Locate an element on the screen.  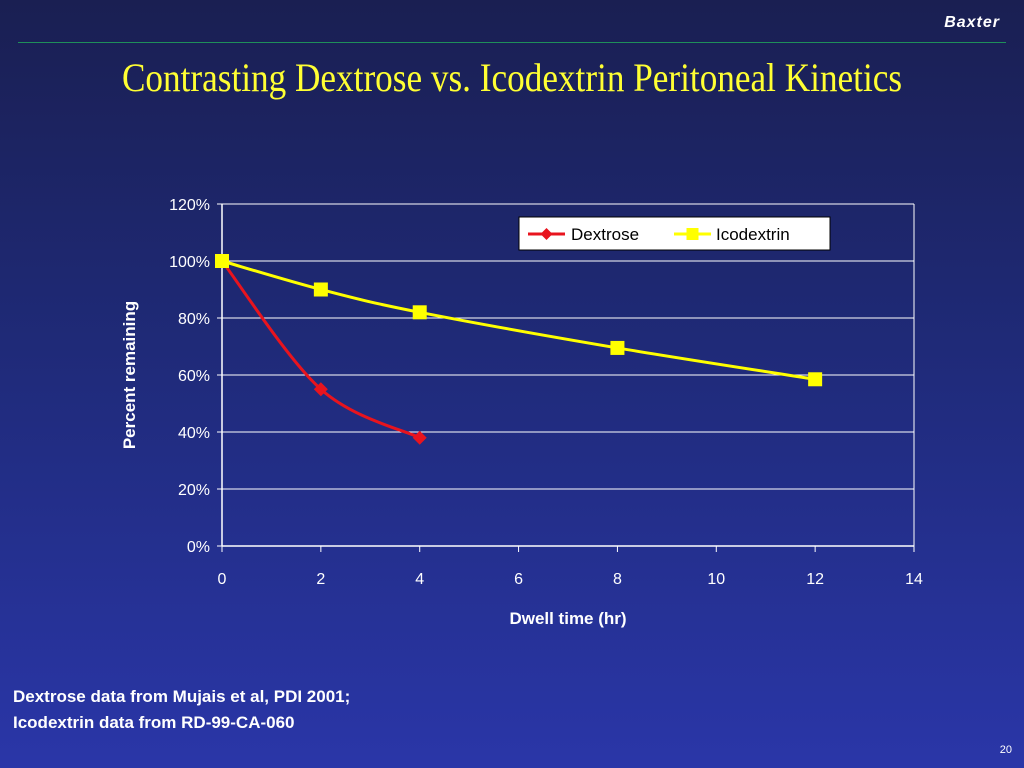
series-line-icodextrin is located at coordinates (518, 320).